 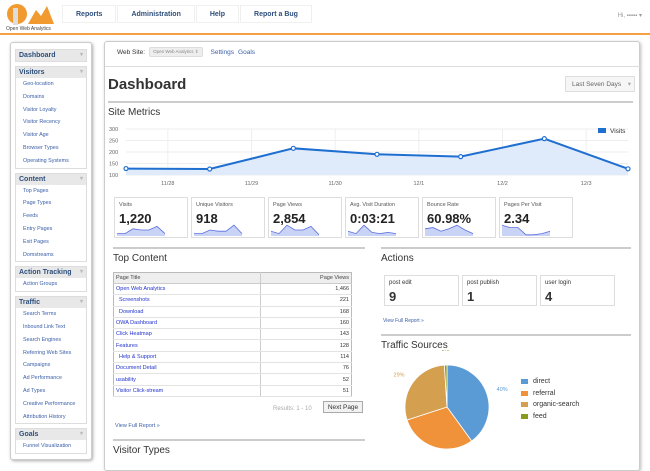 What do you see at coordinates (36, 241) in the screenshot?
I see `sidebar-item: Exit Pages` at bounding box center [36, 241].